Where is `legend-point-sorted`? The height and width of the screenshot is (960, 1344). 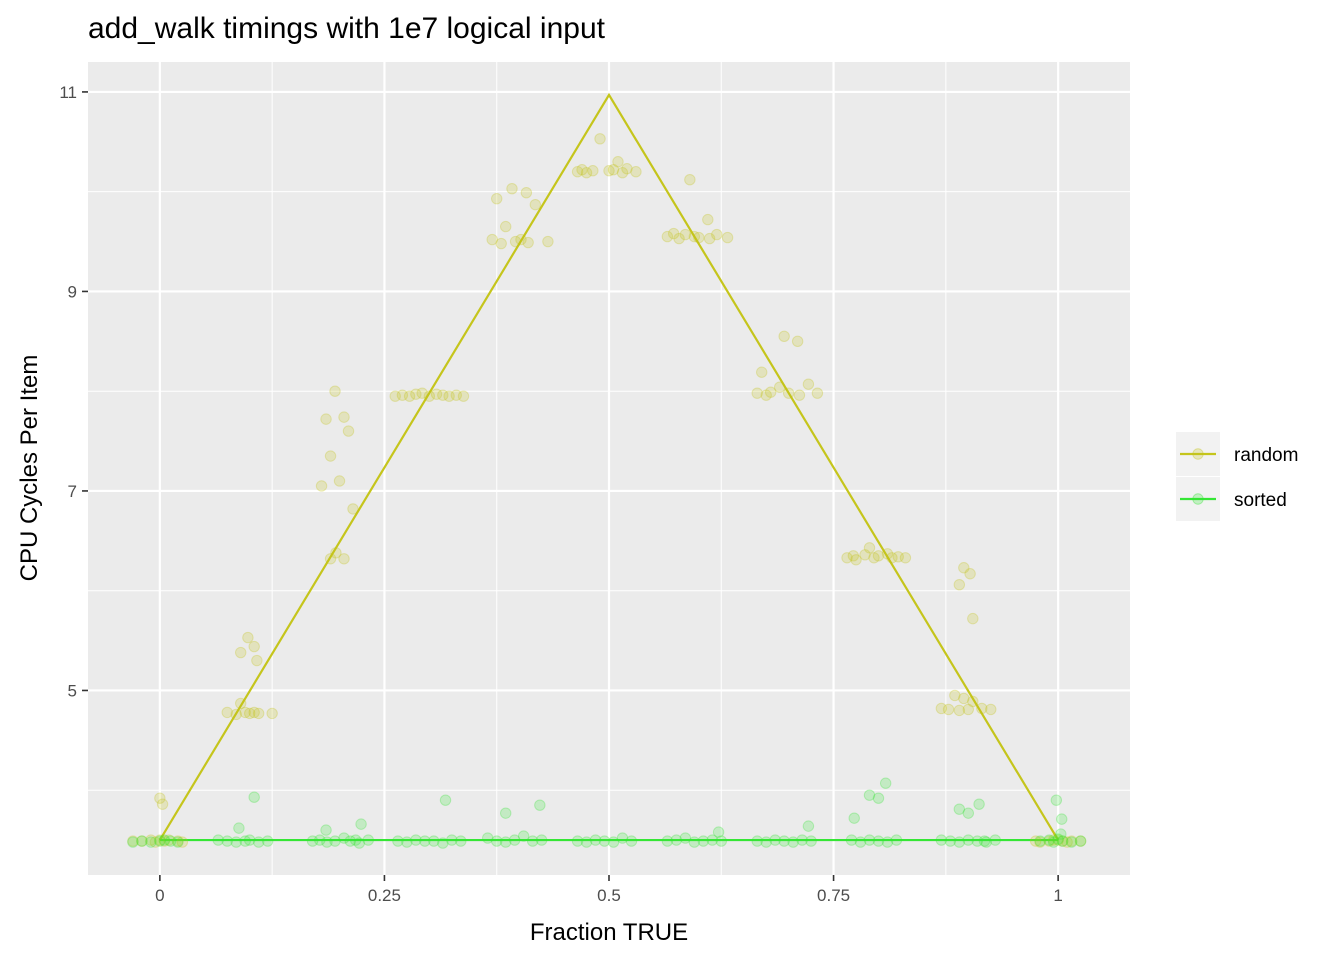 legend-point-sorted is located at coordinates (1198, 499).